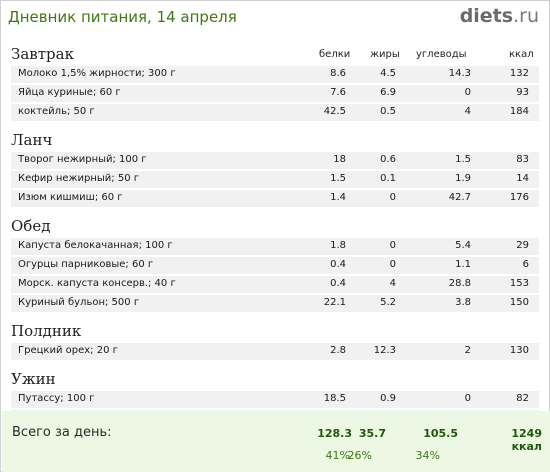 The height and width of the screenshot is (472, 550). I want to click on food-kcal: 176, so click(519, 197).